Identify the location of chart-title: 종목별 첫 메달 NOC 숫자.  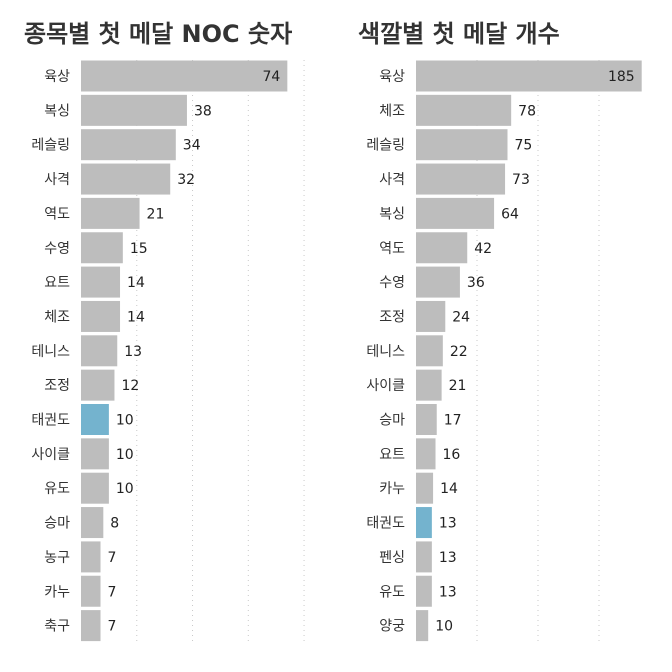
(158, 34).